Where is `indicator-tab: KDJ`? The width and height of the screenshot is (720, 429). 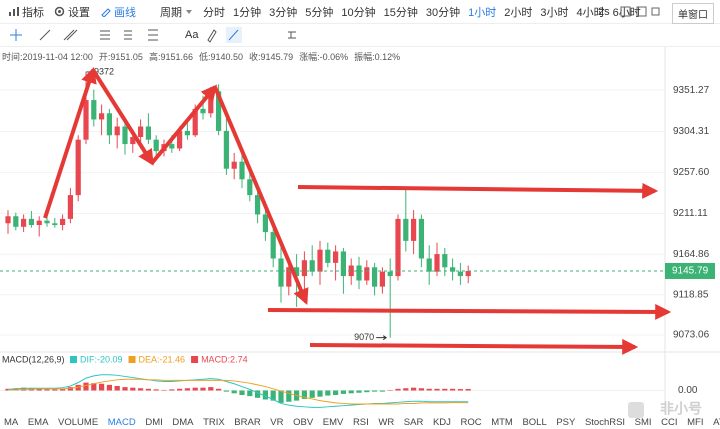
indicator-tab: KDJ is located at coordinates (441, 422).